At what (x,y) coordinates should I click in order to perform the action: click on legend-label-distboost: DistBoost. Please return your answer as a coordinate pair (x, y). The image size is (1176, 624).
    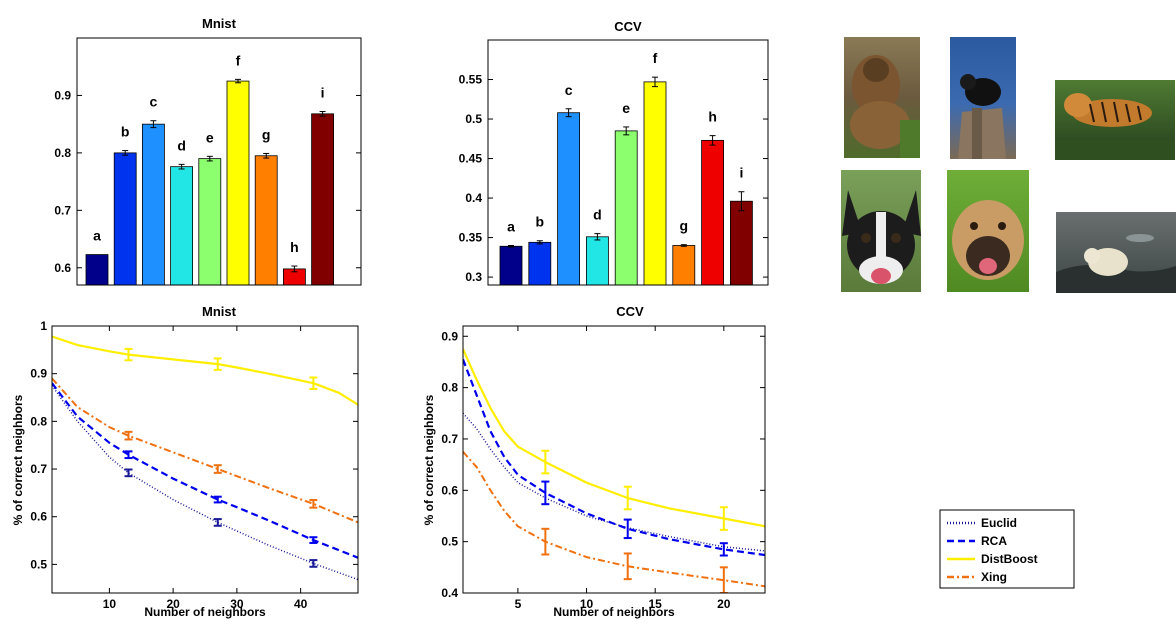
    Looking at the image, I should click on (1009, 559).